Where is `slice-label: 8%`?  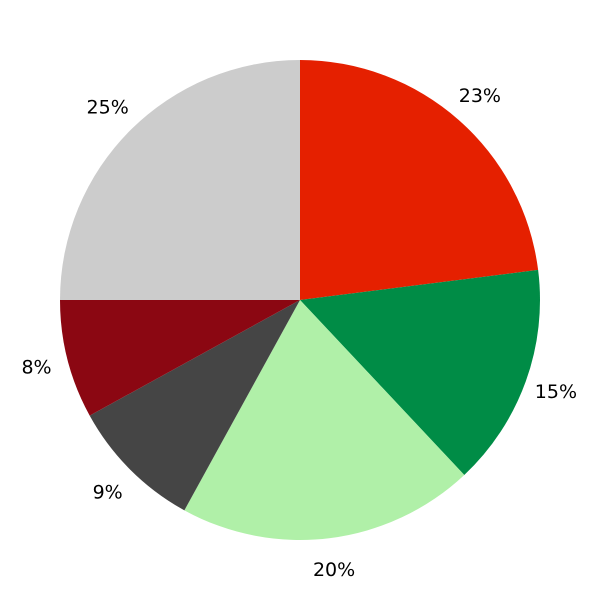 slice-label: 8% is located at coordinates (36, 368).